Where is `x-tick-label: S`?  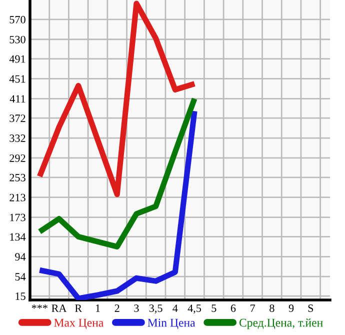 x-tick-label: S is located at coordinates (311, 308).